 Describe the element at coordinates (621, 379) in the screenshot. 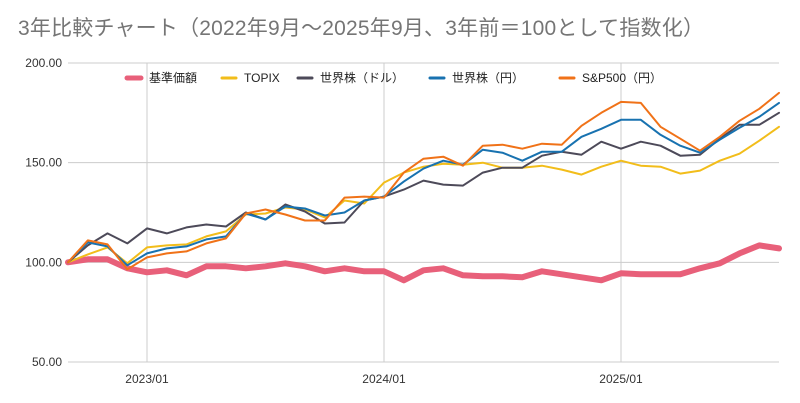

I see `x-tick-label: 2025/01` at that location.